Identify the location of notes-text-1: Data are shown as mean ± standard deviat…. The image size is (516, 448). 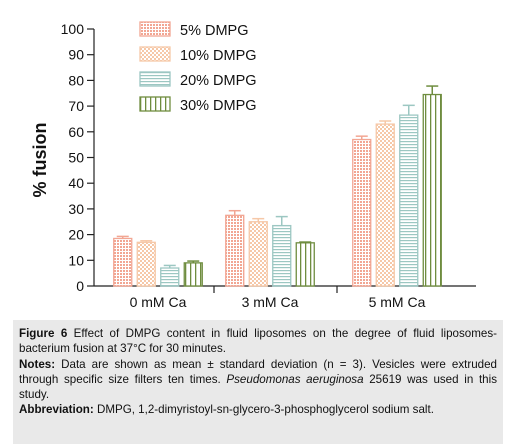
(258, 371).